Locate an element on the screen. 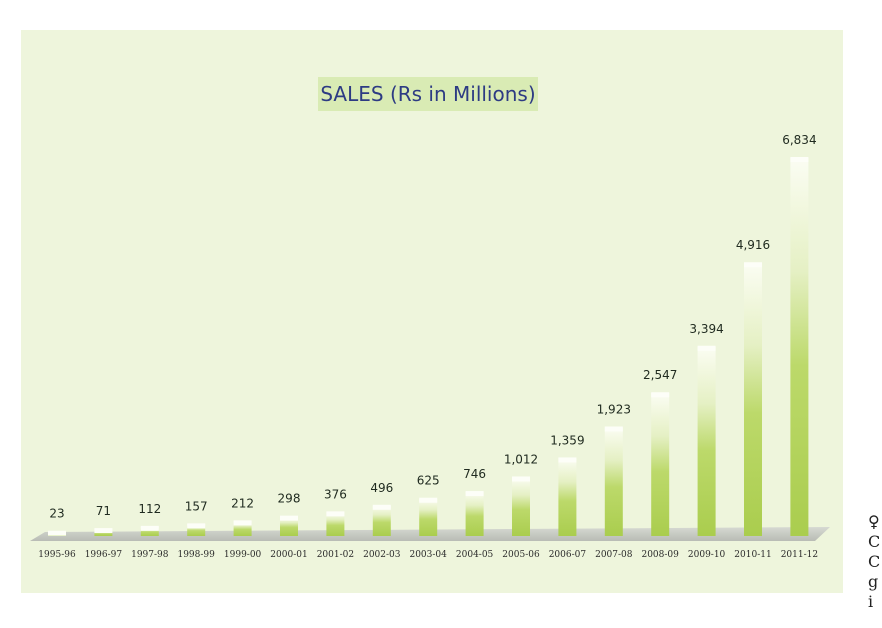 The height and width of the screenshot is (628, 882). value-label: 4,916 is located at coordinates (753, 245).